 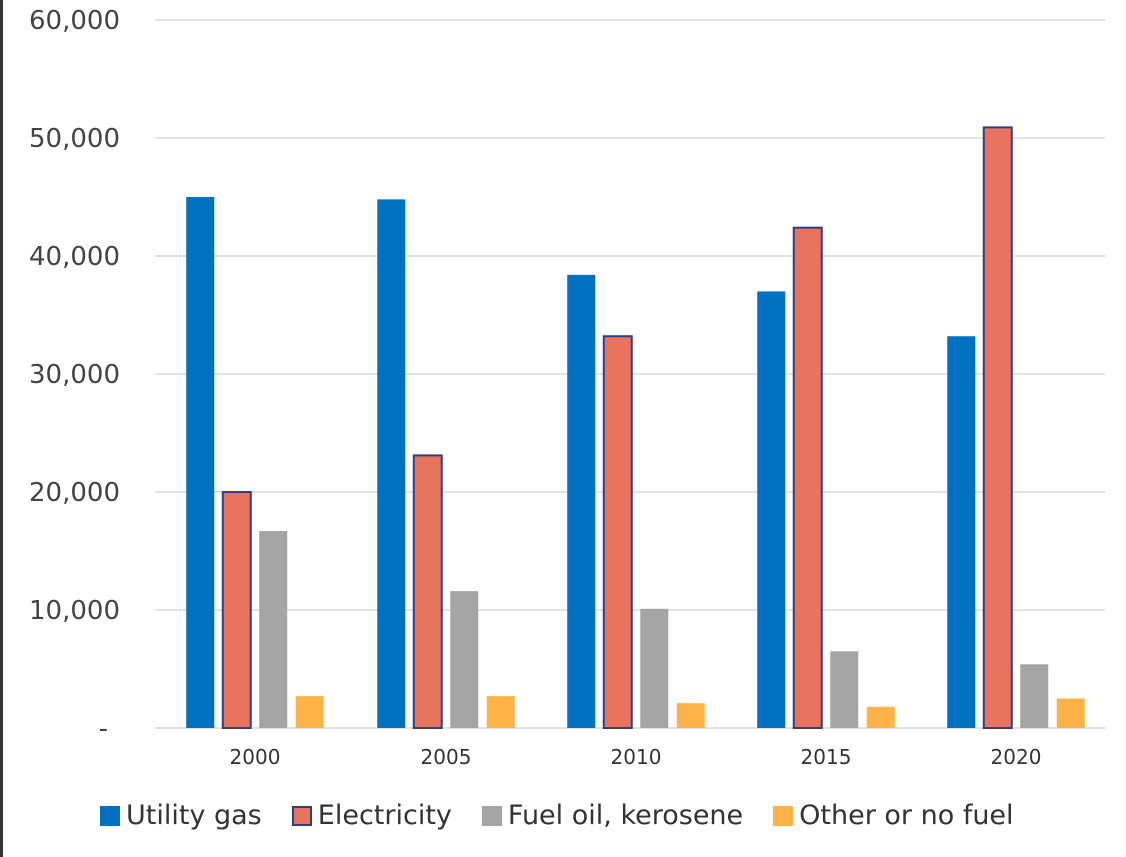 I want to click on bar-electricity-2005, so click(x=427, y=591).